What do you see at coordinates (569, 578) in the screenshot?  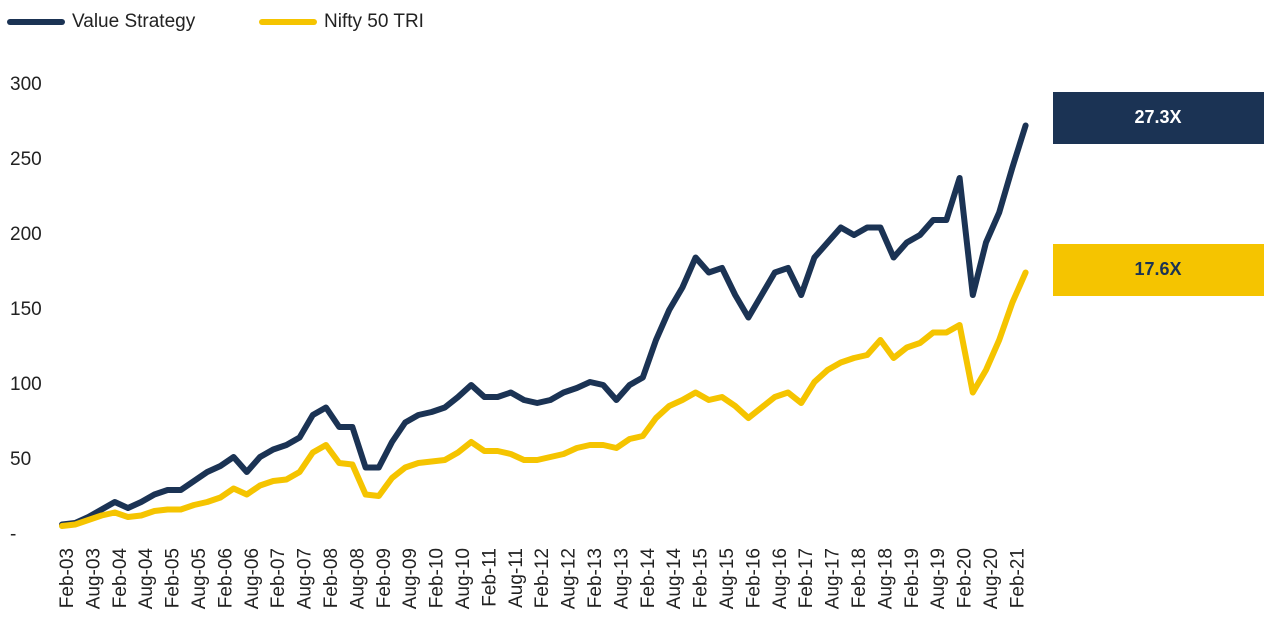 I see `x-tick-label: Aug-12` at bounding box center [569, 578].